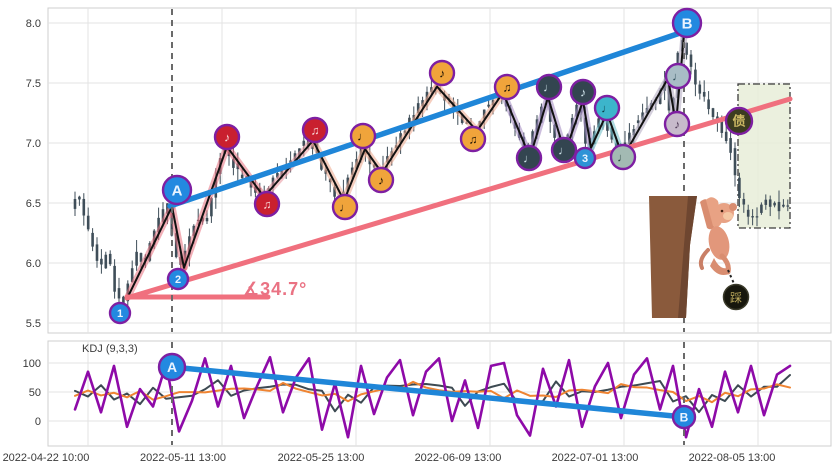 The width and height of the screenshot is (834, 471). I want to click on marker-kdj-point-b: B, so click(684, 417).